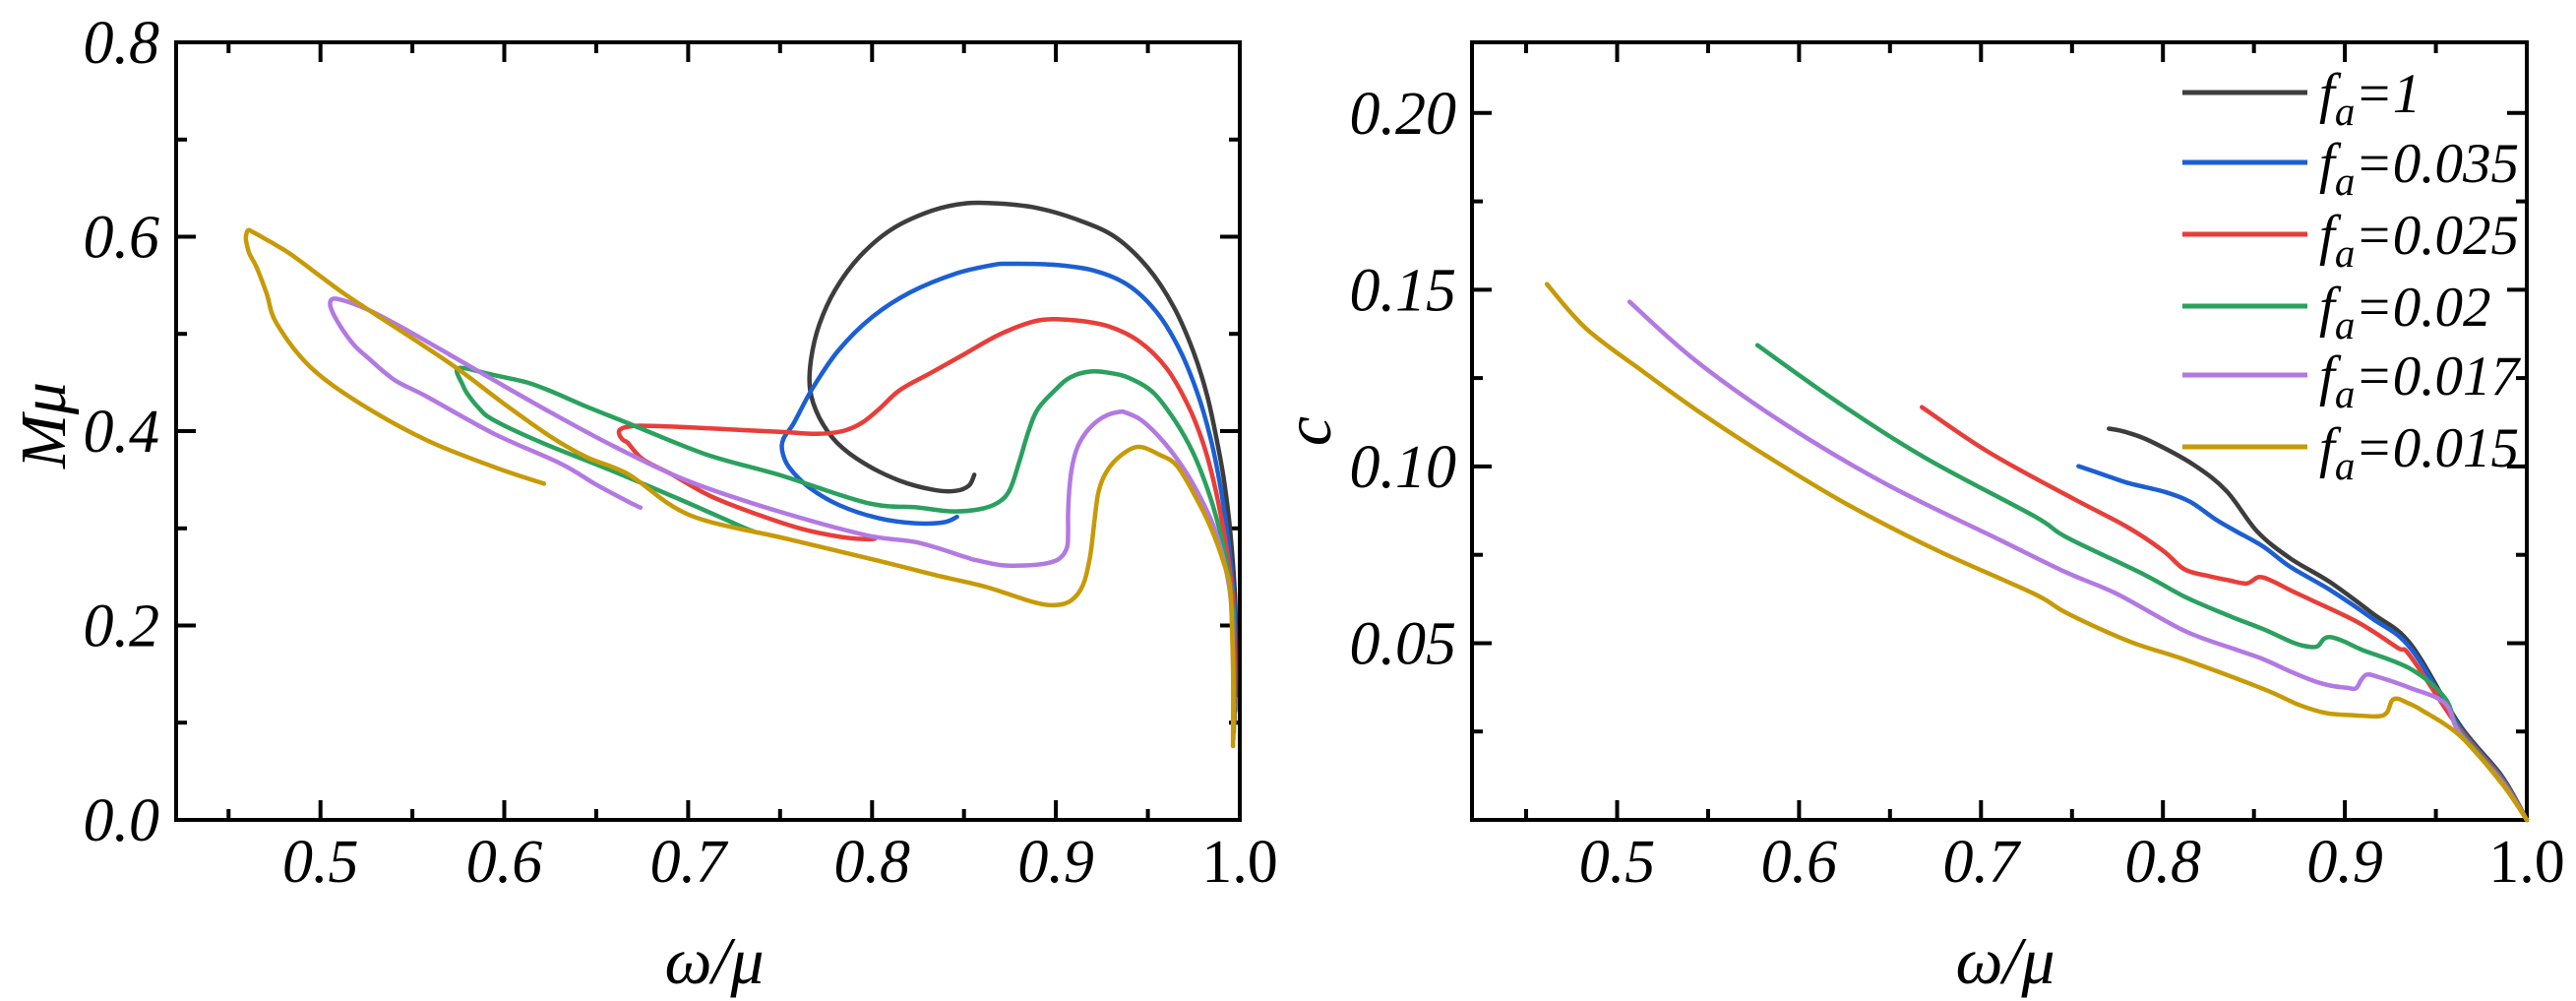 The image size is (2576, 1001). I want to click on svg-text: fa=0.015, so click(2419, 452).